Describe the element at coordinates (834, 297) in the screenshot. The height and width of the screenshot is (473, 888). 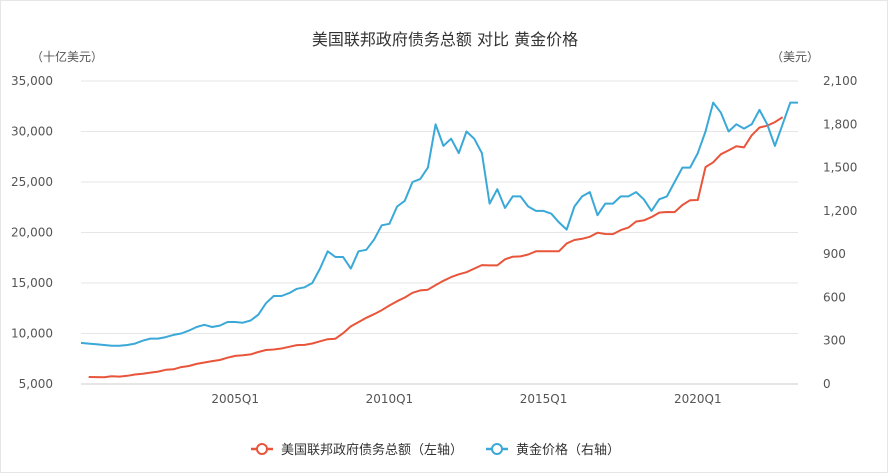
I see `right-tick-label: 600` at that location.